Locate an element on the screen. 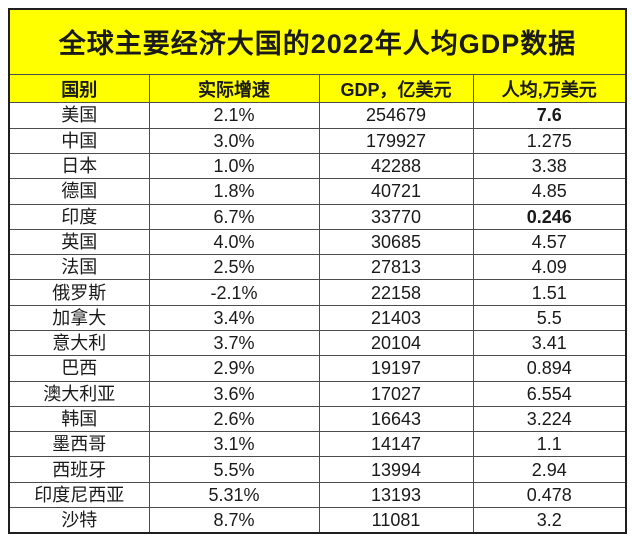 Image resolution: width=632 pixels, height=540 pixels. country-cell: 加拿大 is located at coordinates (79, 317).